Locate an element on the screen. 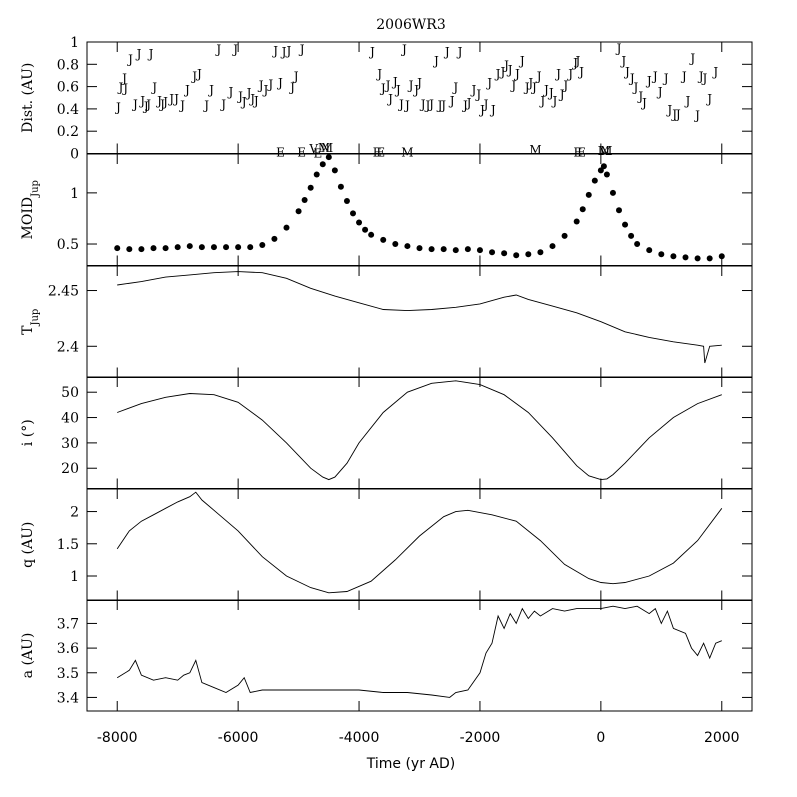 The width and height of the screenshot is (797, 797). x-tick-label: 2000 is located at coordinates (722, 738).